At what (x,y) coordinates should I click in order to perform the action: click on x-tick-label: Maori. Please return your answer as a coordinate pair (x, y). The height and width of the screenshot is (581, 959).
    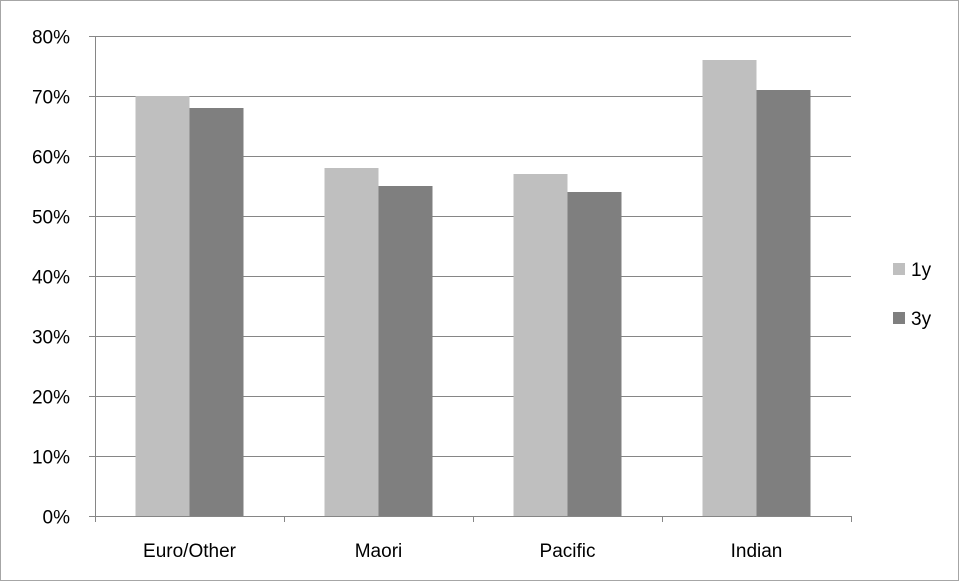
    Looking at the image, I should click on (379, 551).